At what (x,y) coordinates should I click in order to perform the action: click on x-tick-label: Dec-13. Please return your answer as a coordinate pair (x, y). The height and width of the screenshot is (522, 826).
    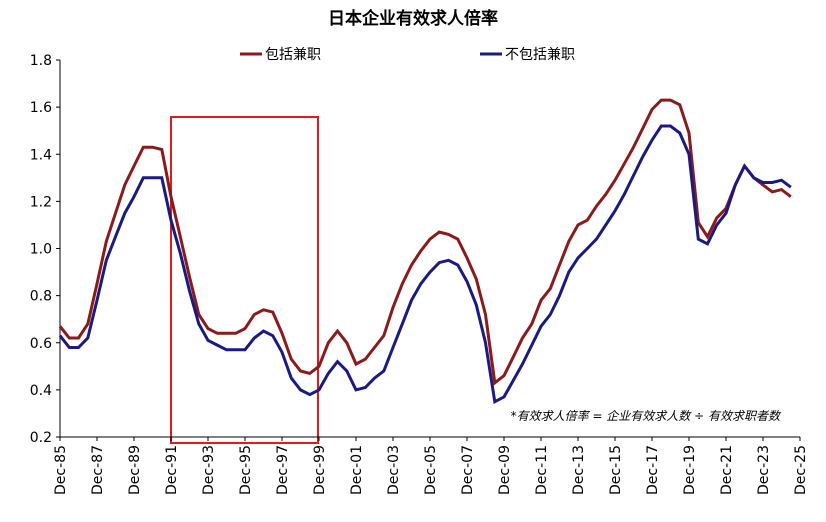
    Looking at the image, I should click on (579, 470).